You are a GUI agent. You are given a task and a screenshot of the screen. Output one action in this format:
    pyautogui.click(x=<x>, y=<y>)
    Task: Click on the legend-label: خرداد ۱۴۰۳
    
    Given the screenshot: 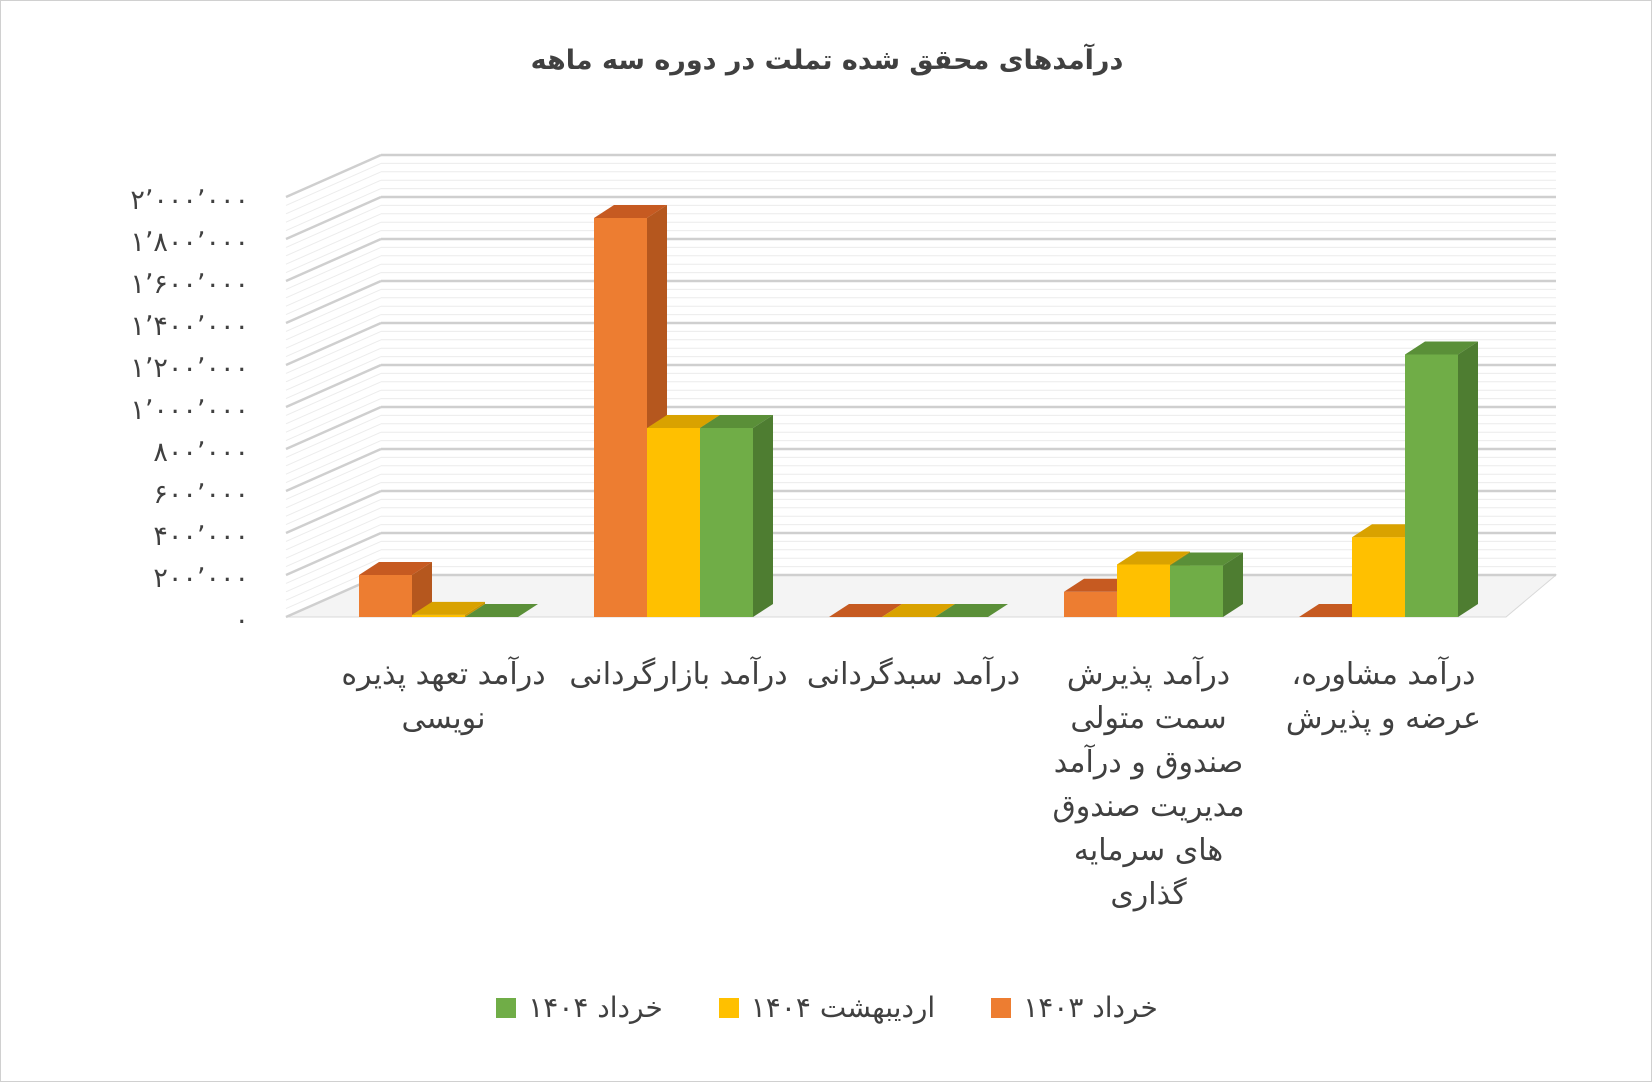 What is the action you would take?
    pyautogui.click(x=1090, y=1007)
    